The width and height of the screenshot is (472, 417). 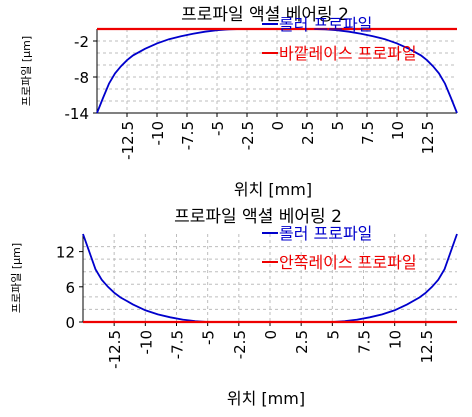 I want to click on chart2-y-tick-label: 12, so click(x=65, y=253).